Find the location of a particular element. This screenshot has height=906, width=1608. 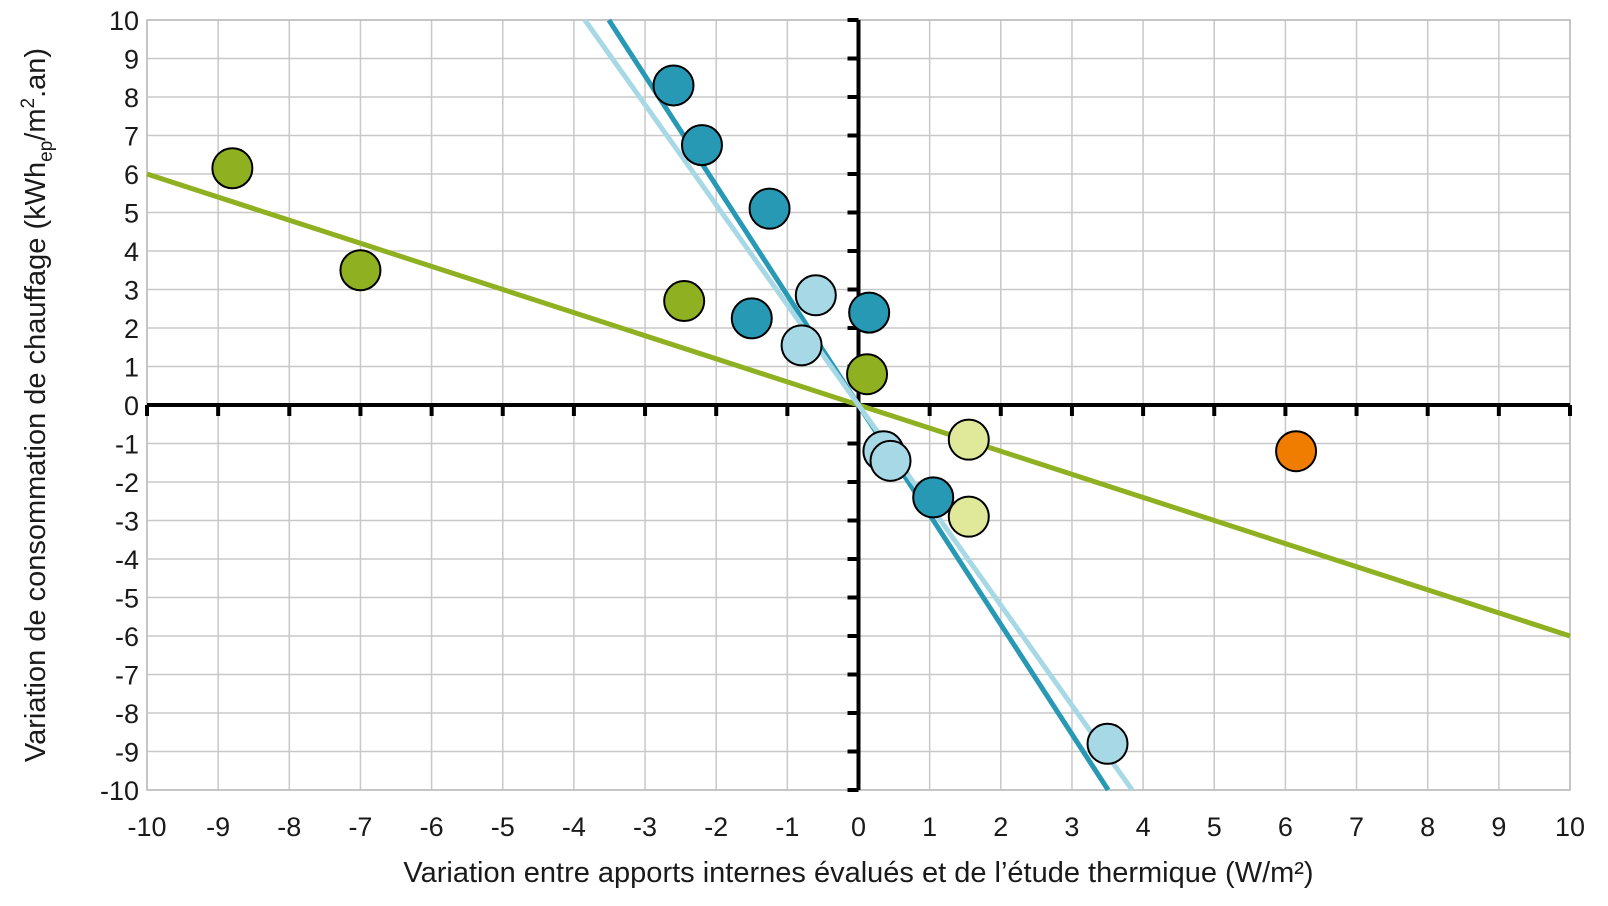

x-tick-label: 5 is located at coordinates (1214, 827).